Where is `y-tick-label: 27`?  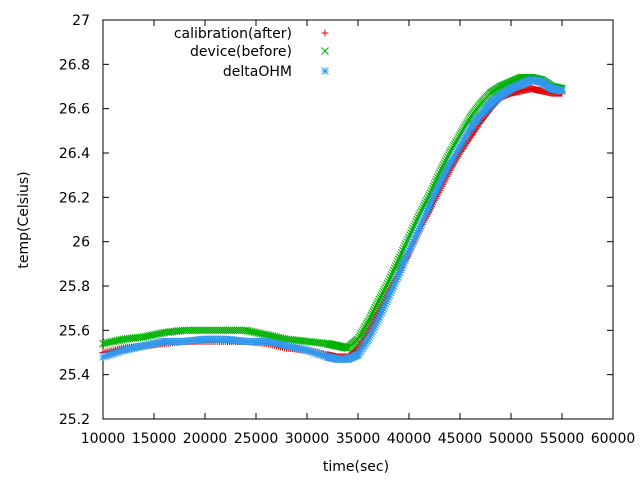
y-tick-label: 27 is located at coordinates (81, 21).